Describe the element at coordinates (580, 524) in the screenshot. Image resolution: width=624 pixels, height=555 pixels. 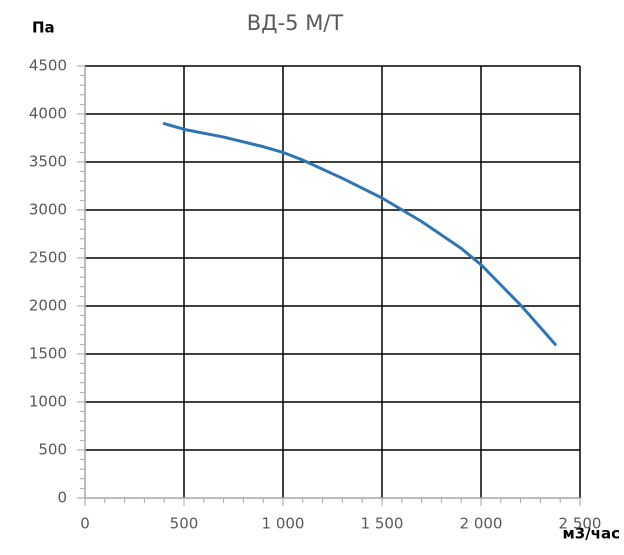
I see `x-tick-label: 2 500` at that location.